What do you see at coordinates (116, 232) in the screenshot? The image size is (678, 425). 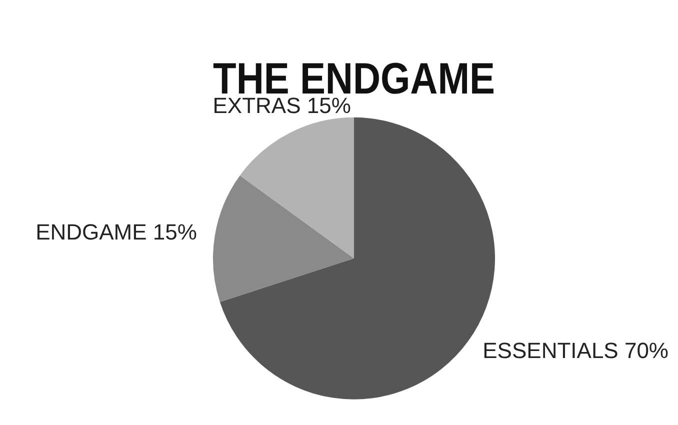 I see `slice-label: ENDGAME 15%` at bounding box center [116, 232].